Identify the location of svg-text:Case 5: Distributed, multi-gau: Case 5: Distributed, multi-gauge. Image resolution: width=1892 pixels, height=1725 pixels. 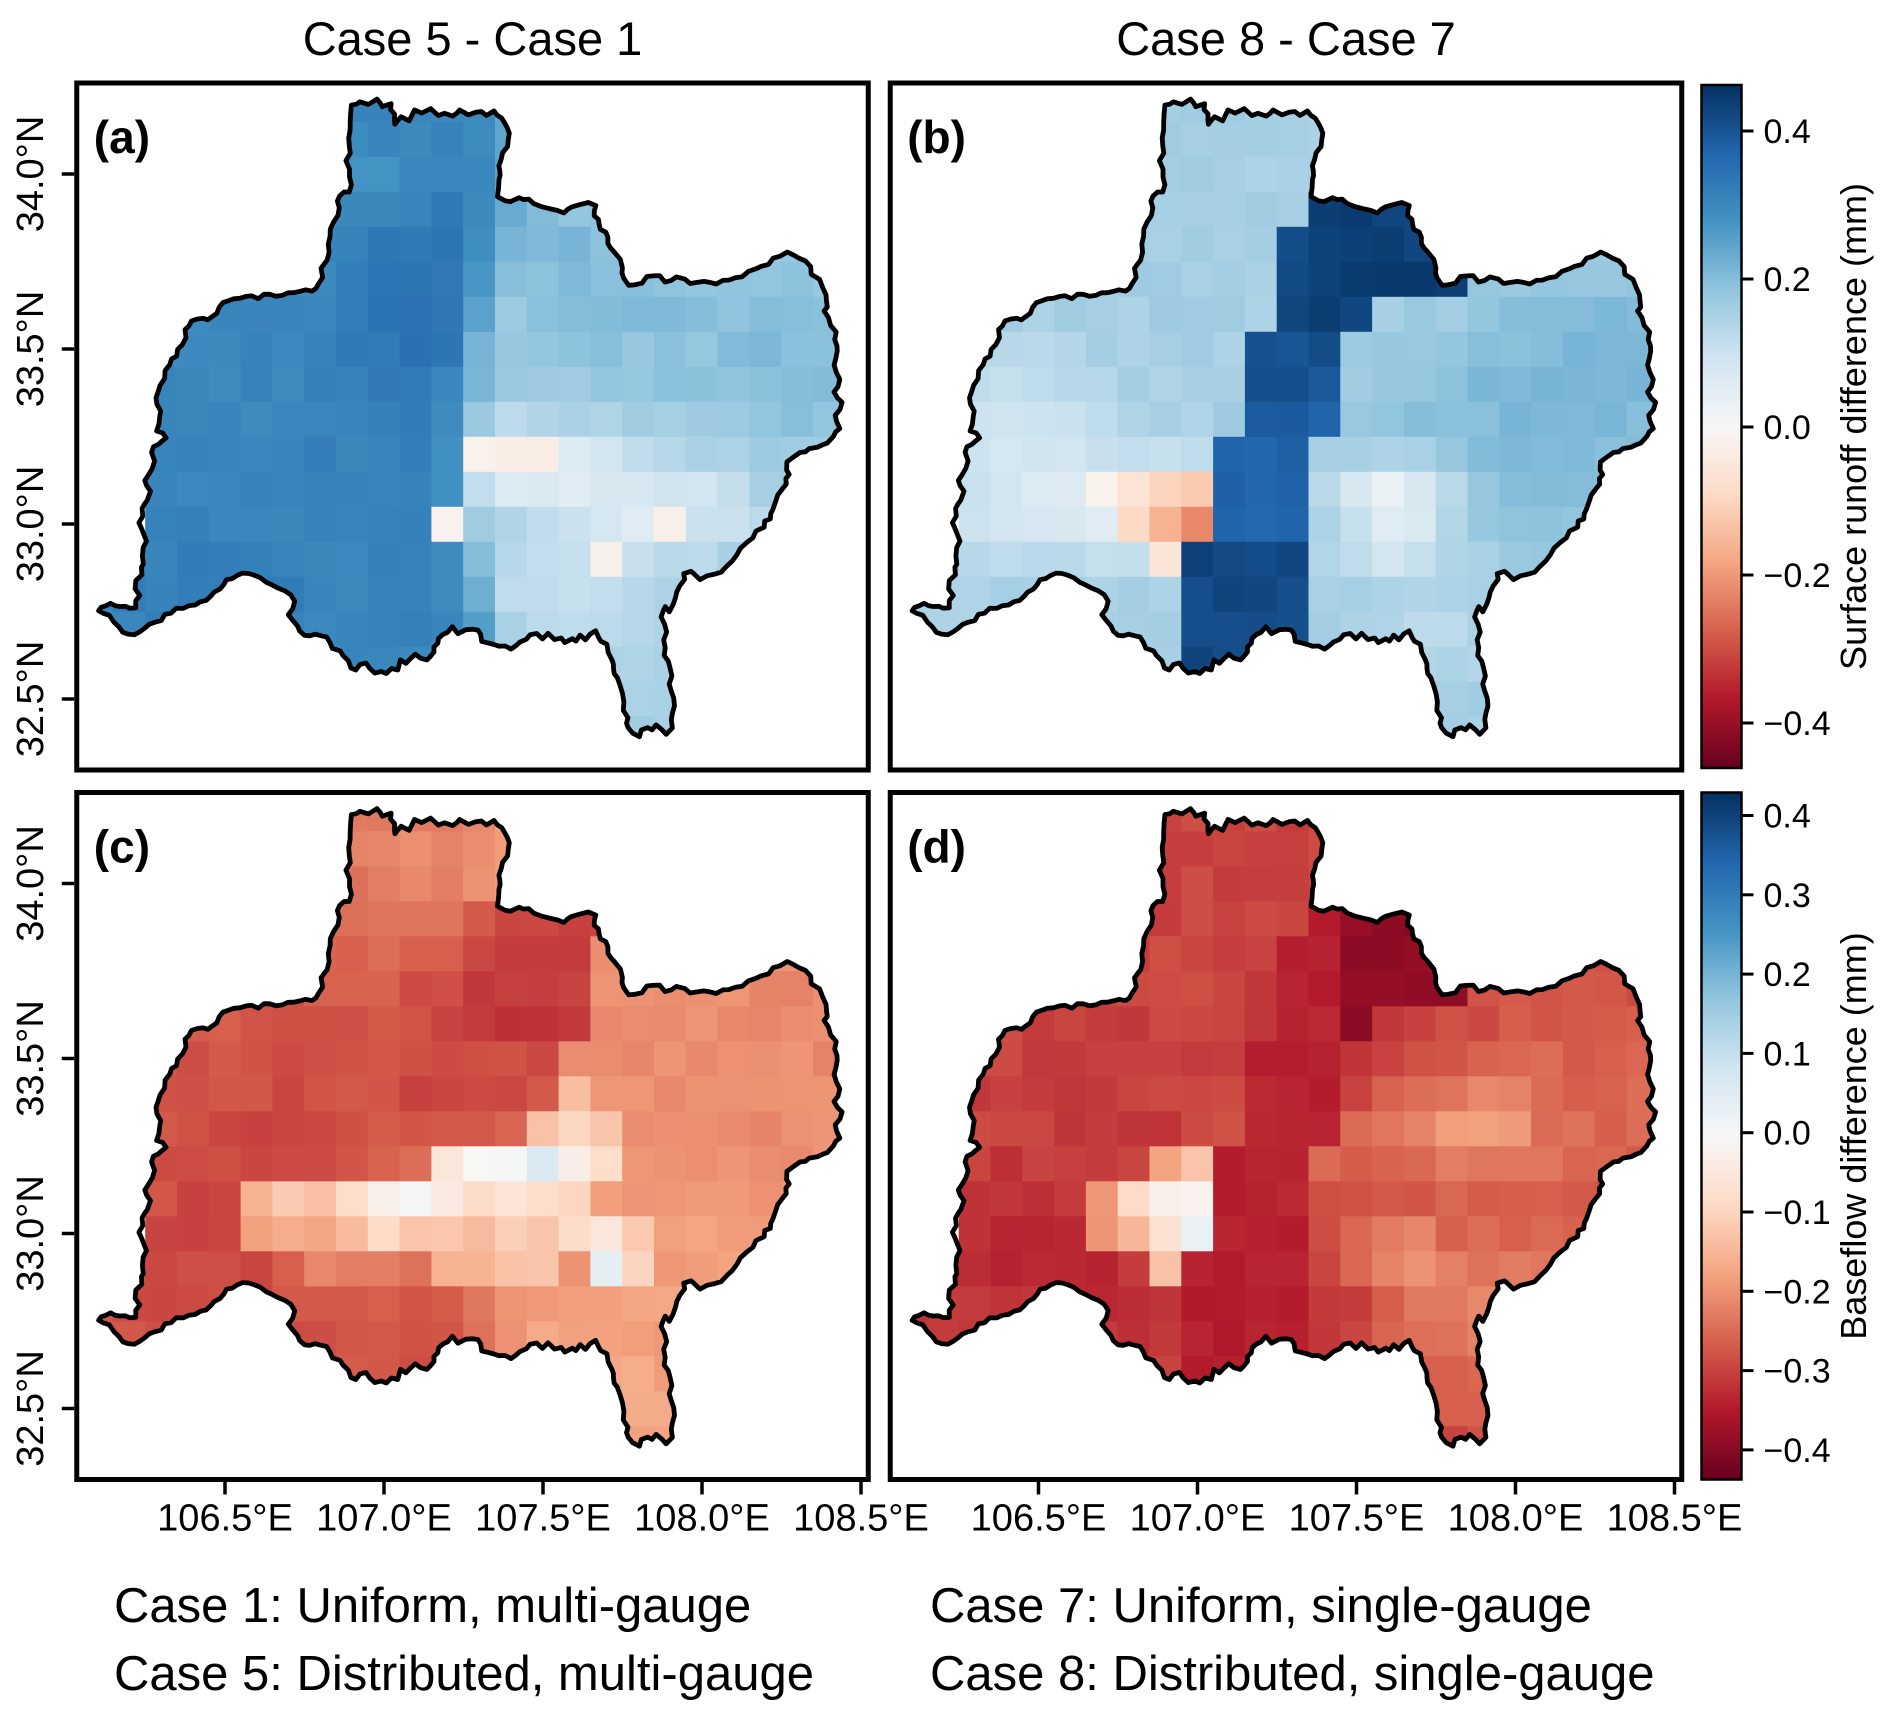
(464, 1674).